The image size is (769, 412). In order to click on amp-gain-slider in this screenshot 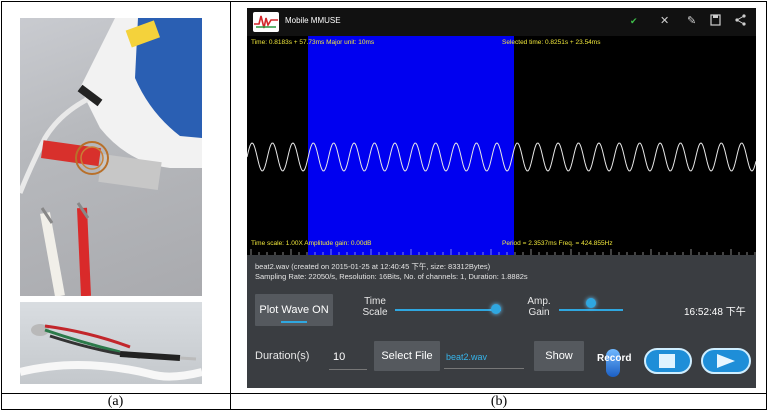, I will do `click(591, 310)`.